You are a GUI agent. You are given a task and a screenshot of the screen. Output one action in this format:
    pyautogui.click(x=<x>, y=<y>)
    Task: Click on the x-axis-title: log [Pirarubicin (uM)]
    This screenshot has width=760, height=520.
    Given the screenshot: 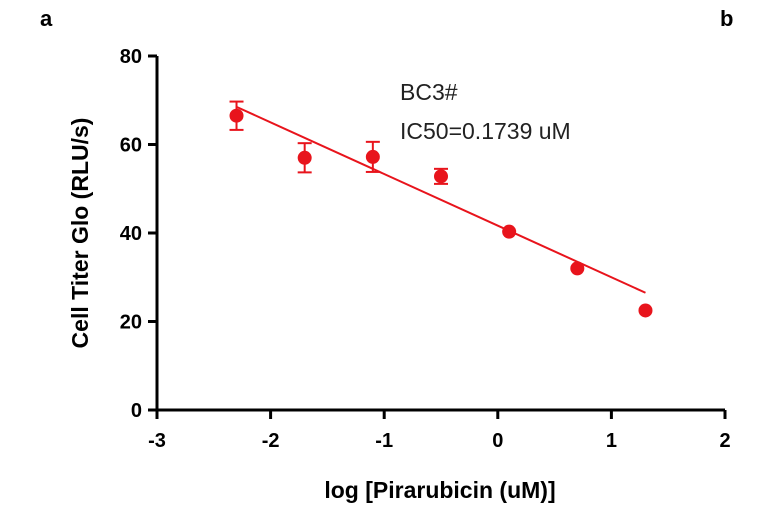 What is the action you would take?
    pyautogui.click(x=439, y=490)
    